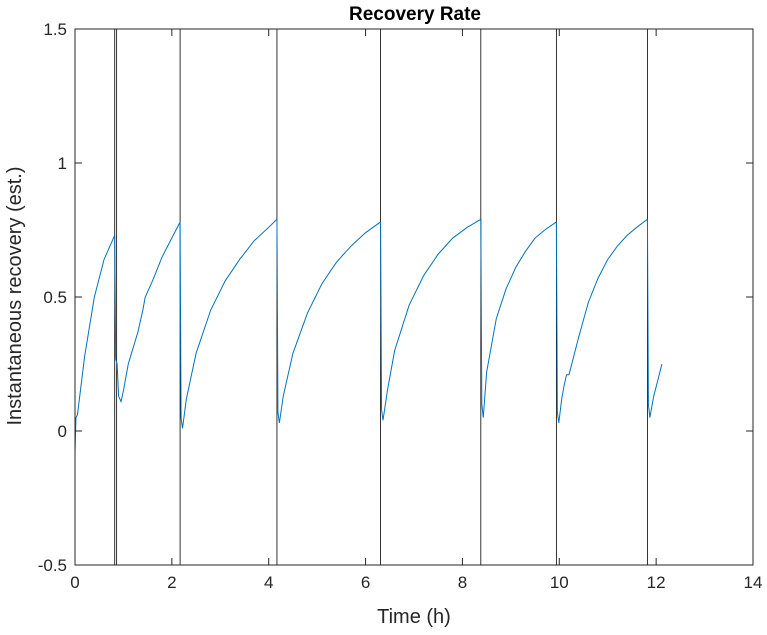  What do you see at coordinates (753, 582) in the screenshot?
I see `x-tick-label: 14` at bounding box center [753, 582].